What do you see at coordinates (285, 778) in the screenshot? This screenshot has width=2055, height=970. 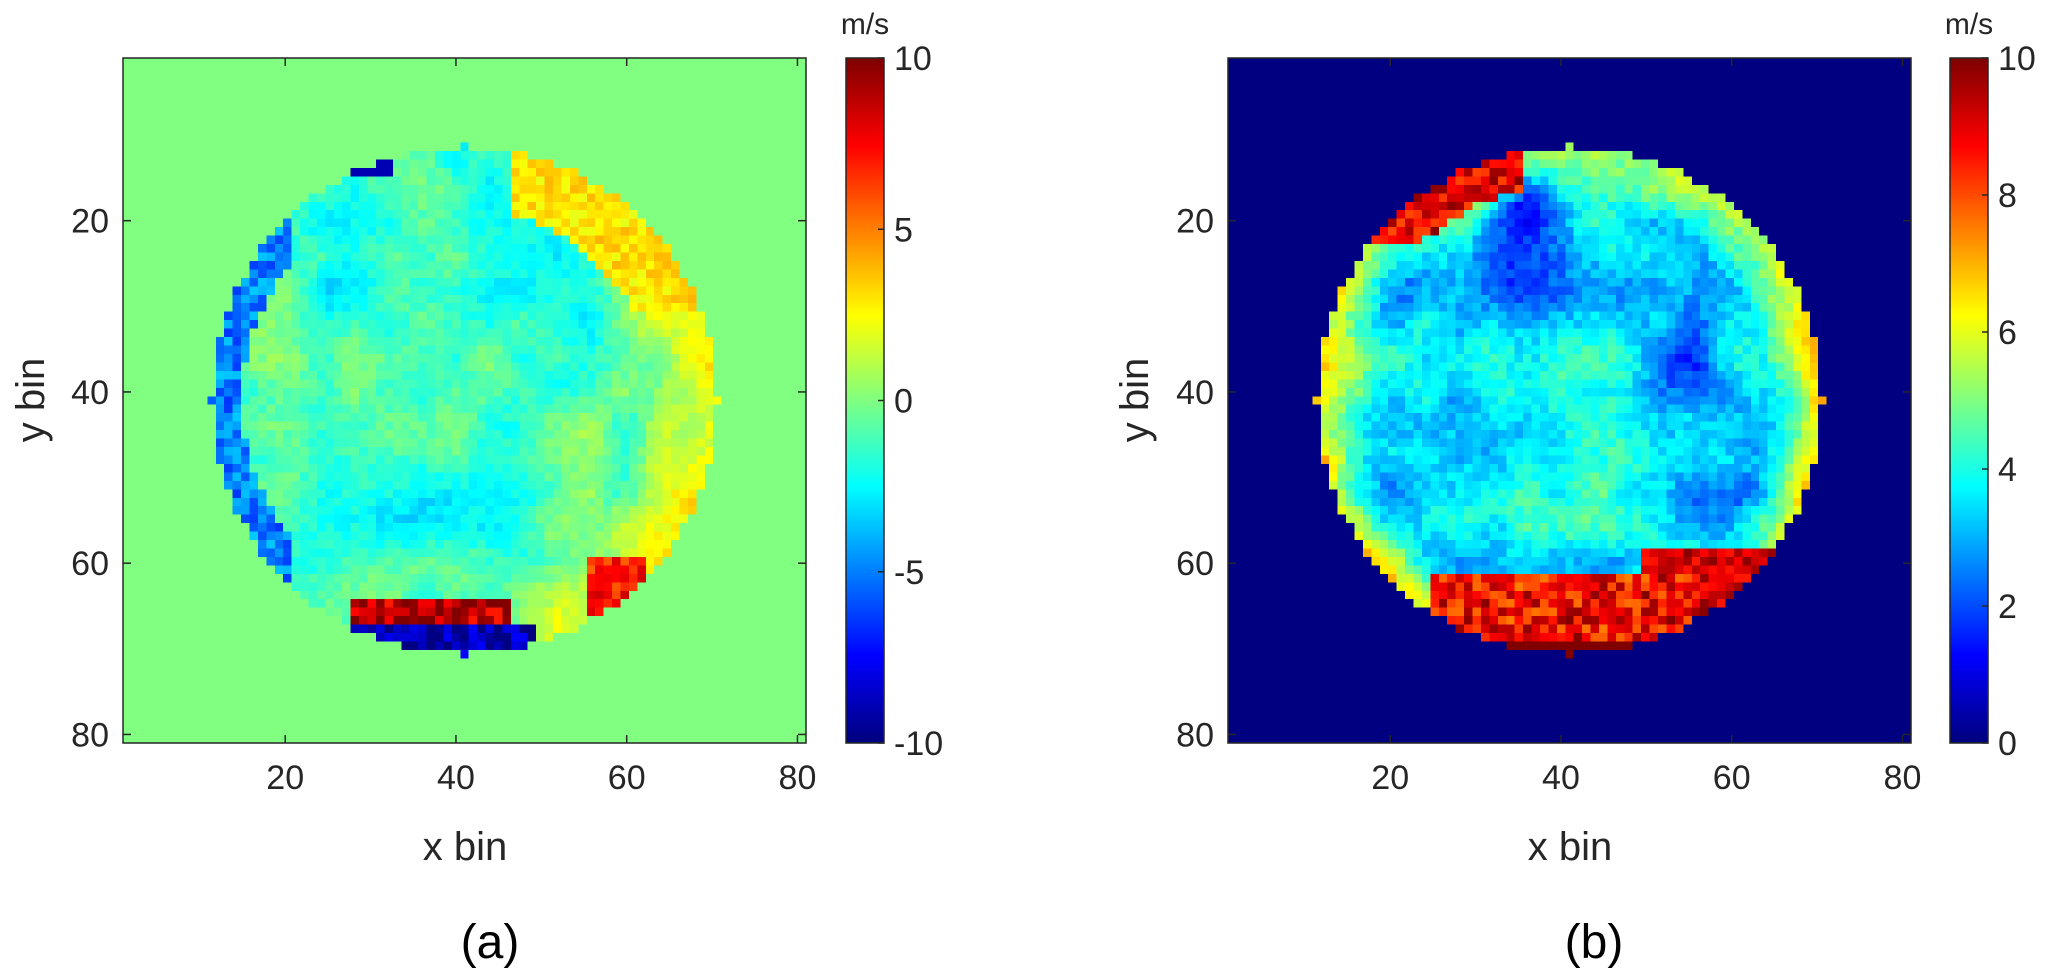 I see `plot-a-xtick-label: 20` at bounding box center [285, 778].